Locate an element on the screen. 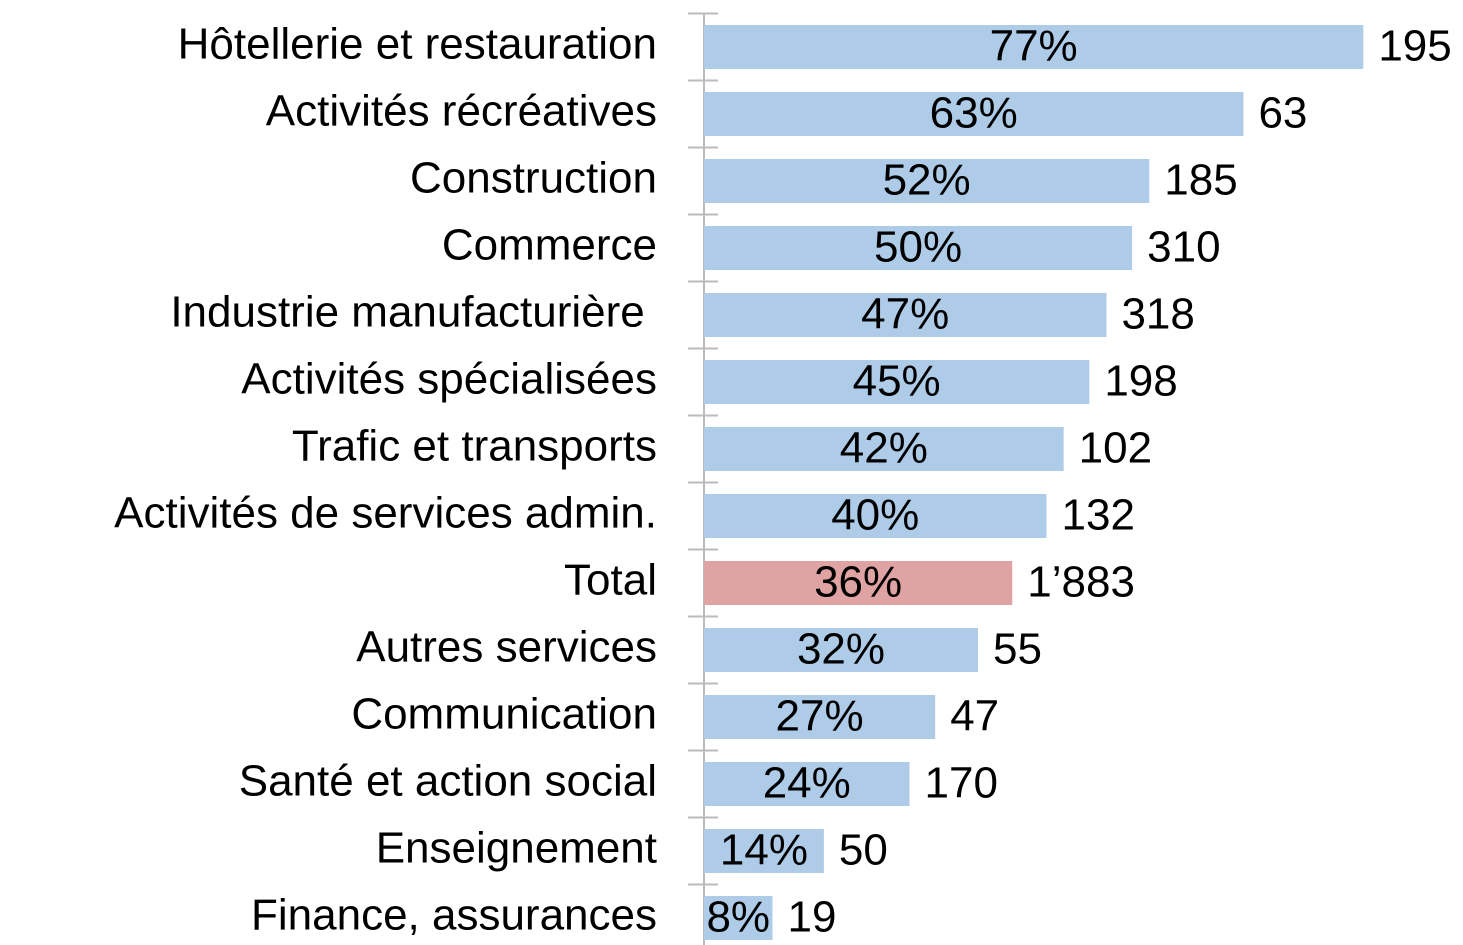 The width and height of the screenshot is (1463, 945). category-label: Communication is located at coordinates (504, 714).